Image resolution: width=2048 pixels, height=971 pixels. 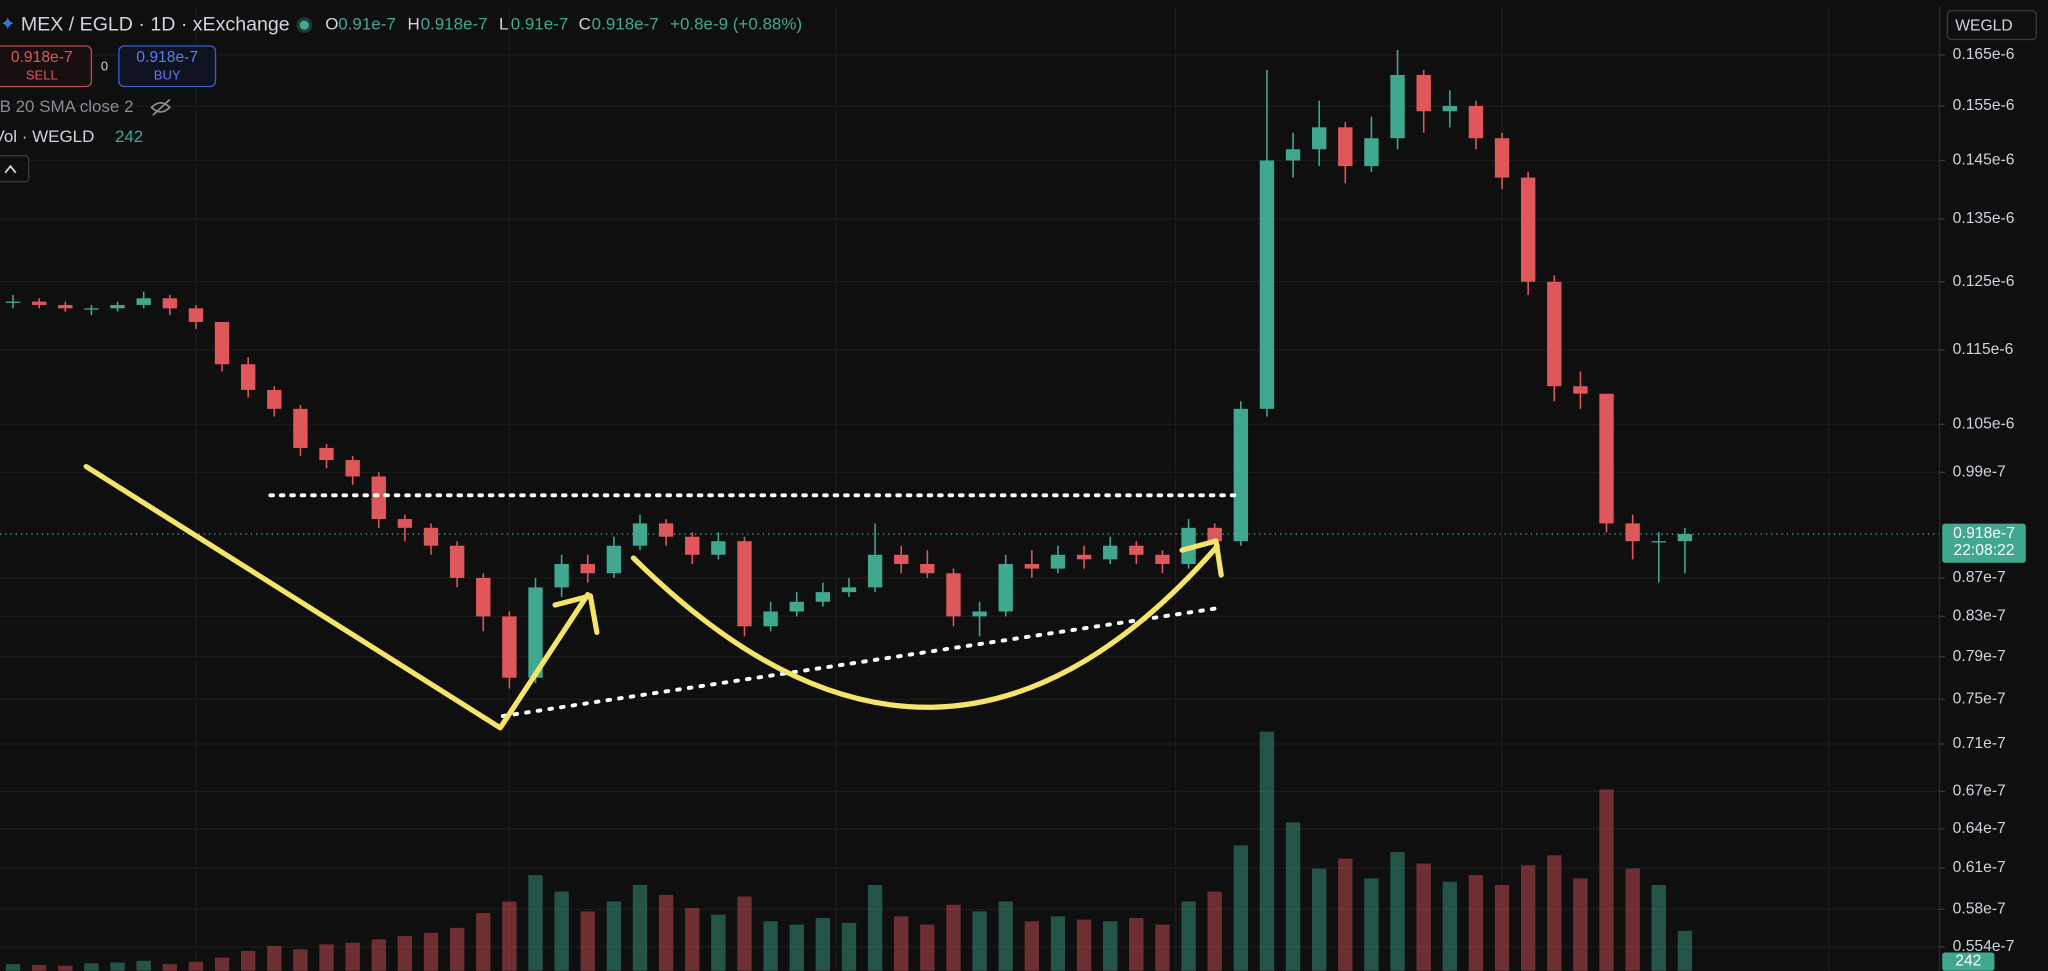 What do you see at coordinates (1983, 26) in the screenshot?
I see `currency: WEGLD` at bounding box center [1983, 26].